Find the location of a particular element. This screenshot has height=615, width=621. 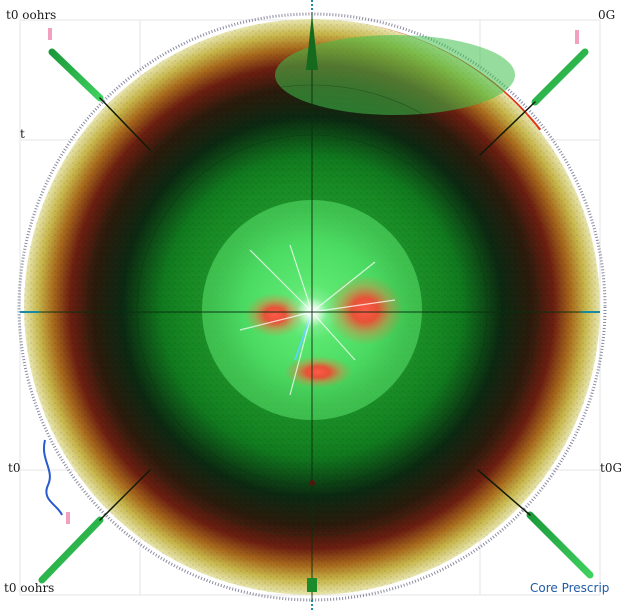

bottom-marker is located at coordinates (312, 585).